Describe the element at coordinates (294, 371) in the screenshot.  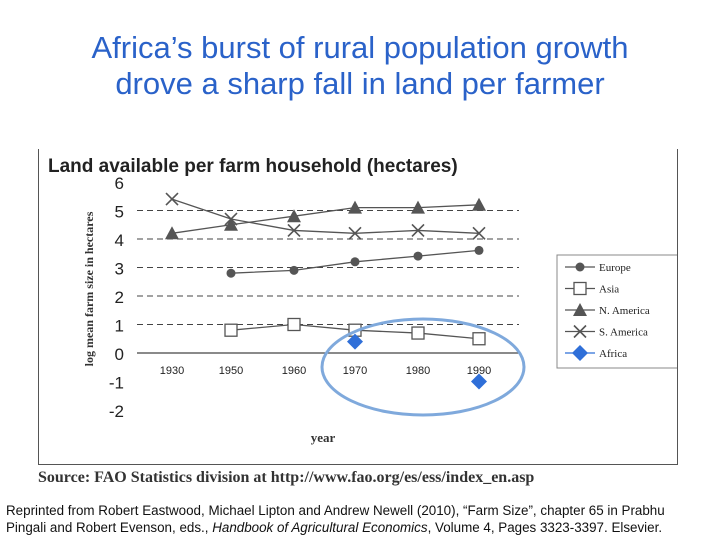
I see `x-tick-label: 1960` at that location.